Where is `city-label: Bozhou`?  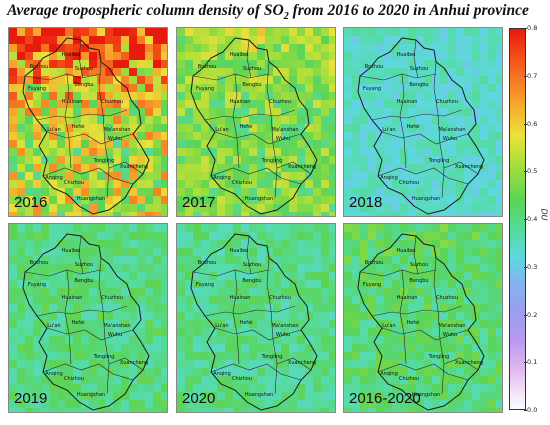 city-label: Bozhou is located at coordinates (207, 263).